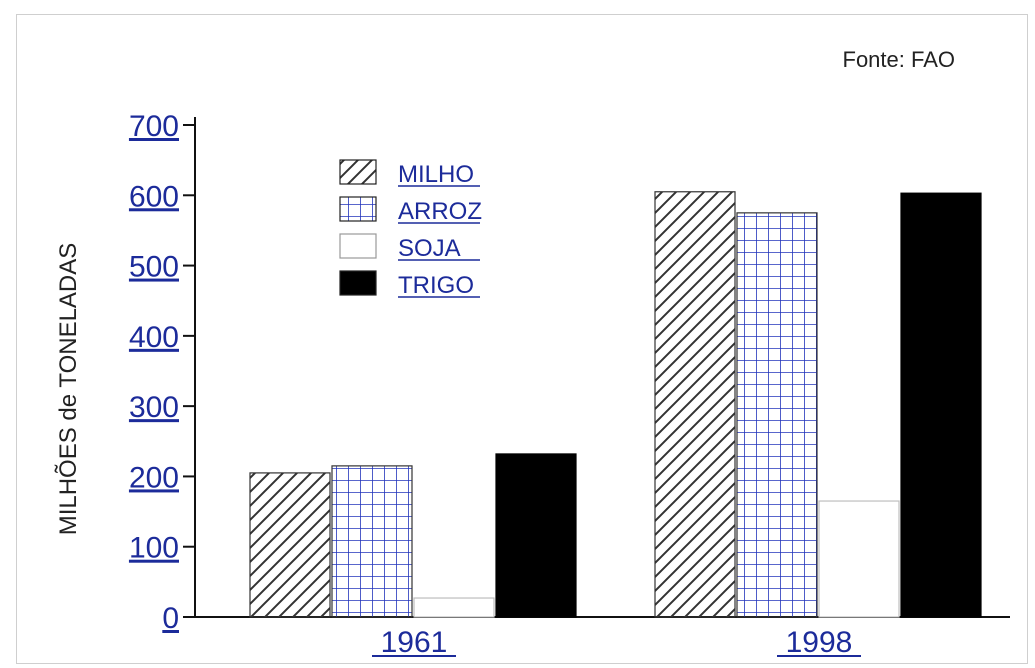 The image size is (1035, 668). I want to click on bar-soja-1998, so click(859, 559).